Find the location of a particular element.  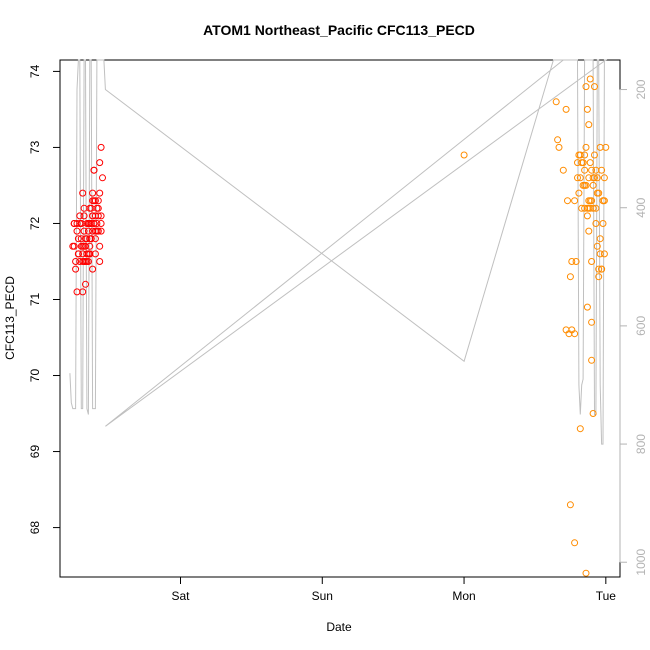

y-tick-label-0: 68 is located at coordinates (35, 528).